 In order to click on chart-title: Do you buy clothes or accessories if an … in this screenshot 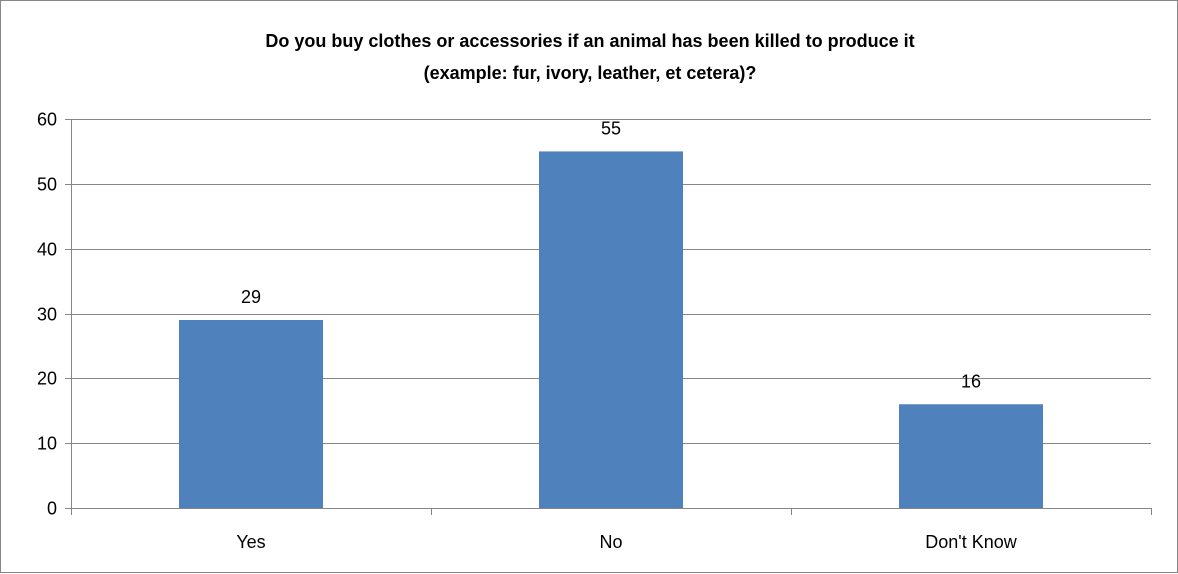, I will do `click(589, 41)`.